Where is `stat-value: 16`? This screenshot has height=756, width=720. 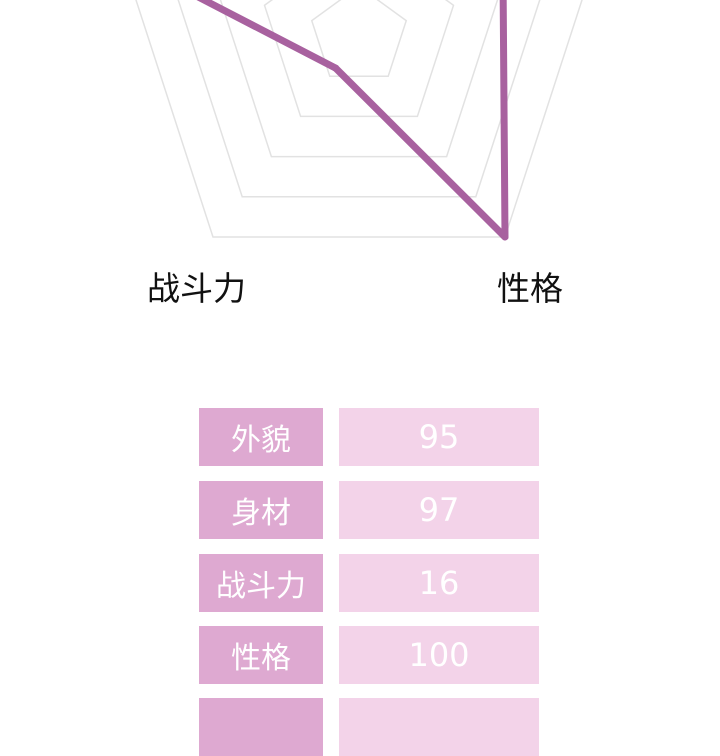
stat-value: 16 is located at coordinates (439, 583).